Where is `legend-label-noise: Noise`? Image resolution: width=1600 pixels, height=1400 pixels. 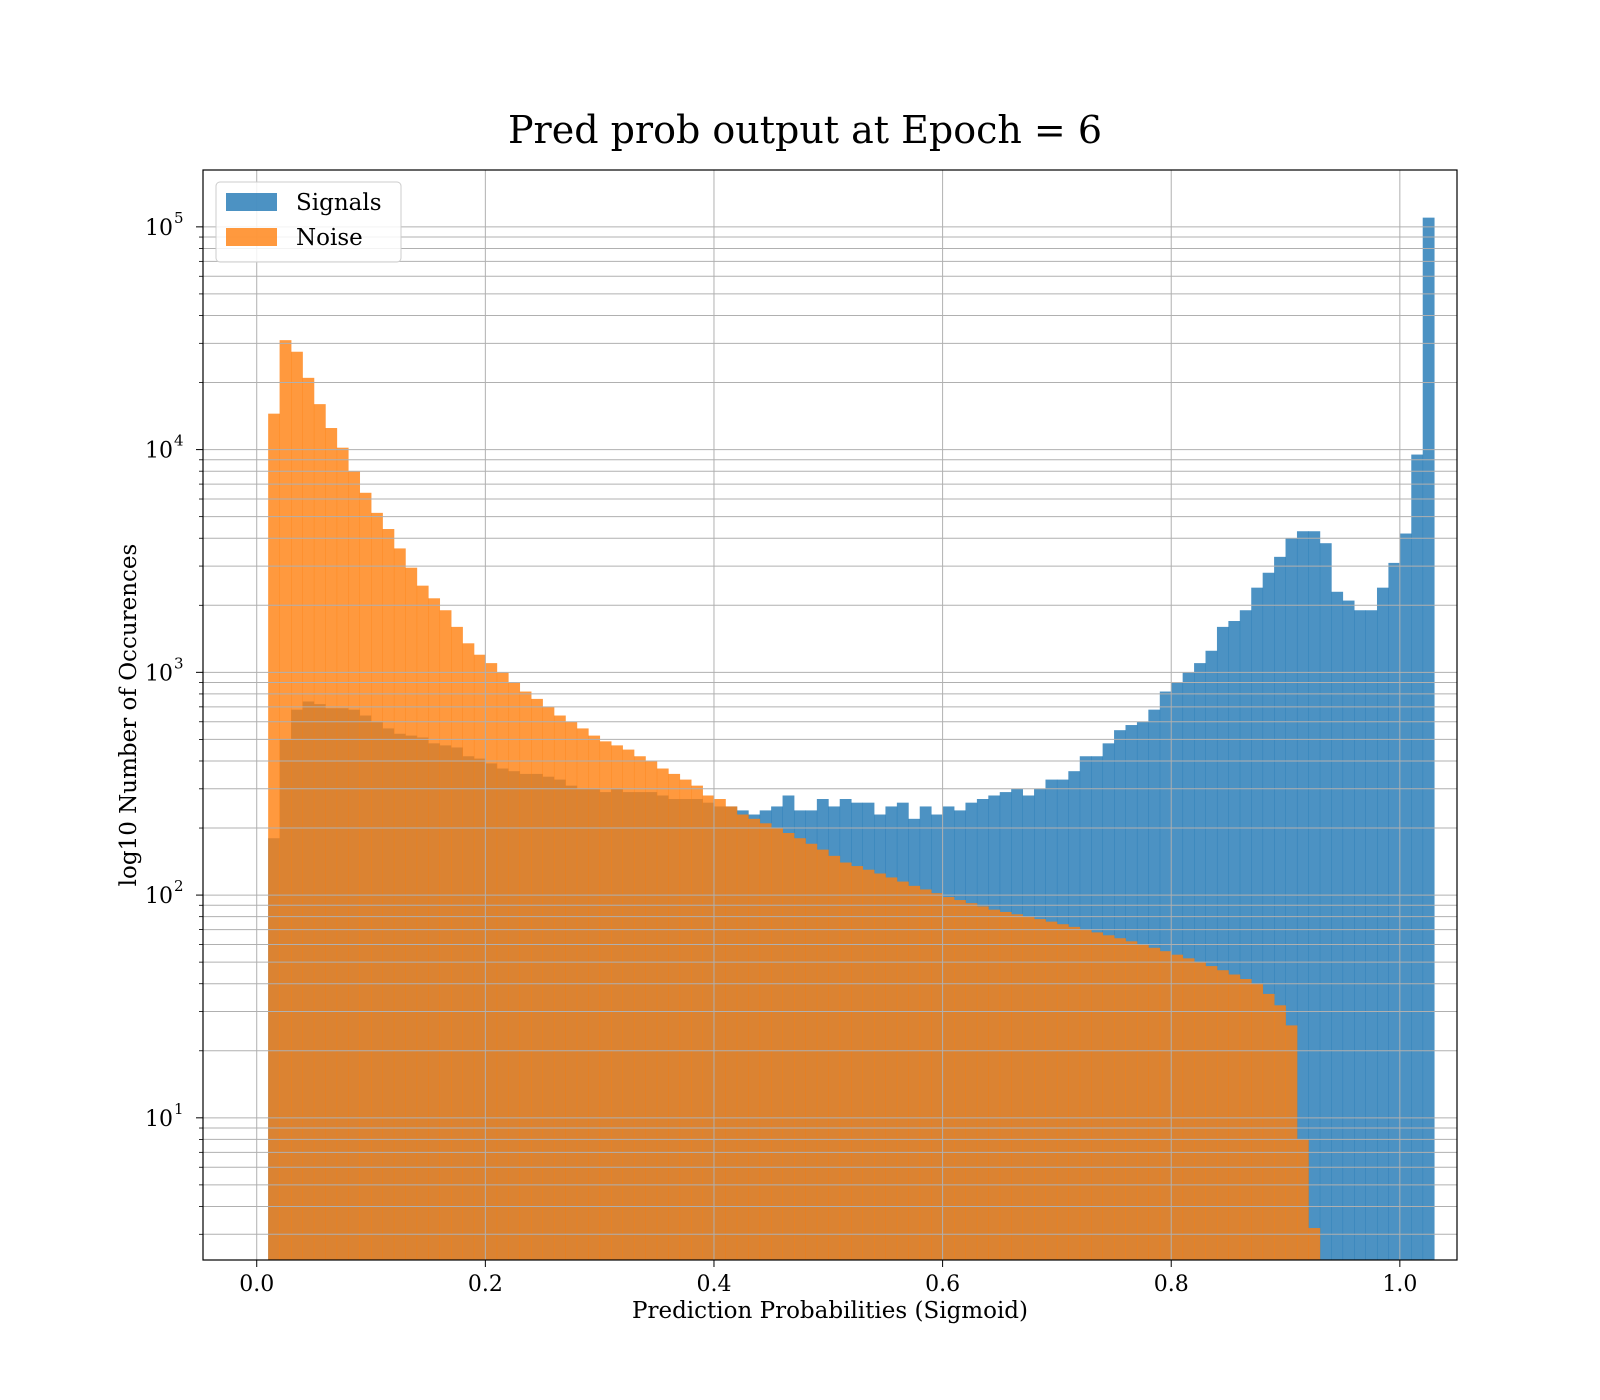
legend-label-noise: Noise is located at coordinates (329, 238).